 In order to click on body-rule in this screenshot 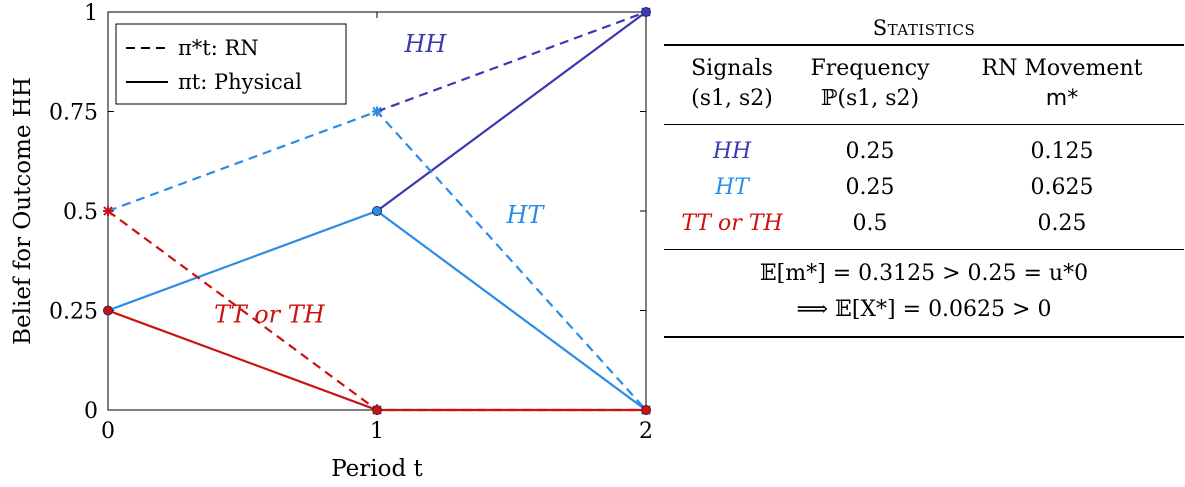, I will do `click(924, 249)`.